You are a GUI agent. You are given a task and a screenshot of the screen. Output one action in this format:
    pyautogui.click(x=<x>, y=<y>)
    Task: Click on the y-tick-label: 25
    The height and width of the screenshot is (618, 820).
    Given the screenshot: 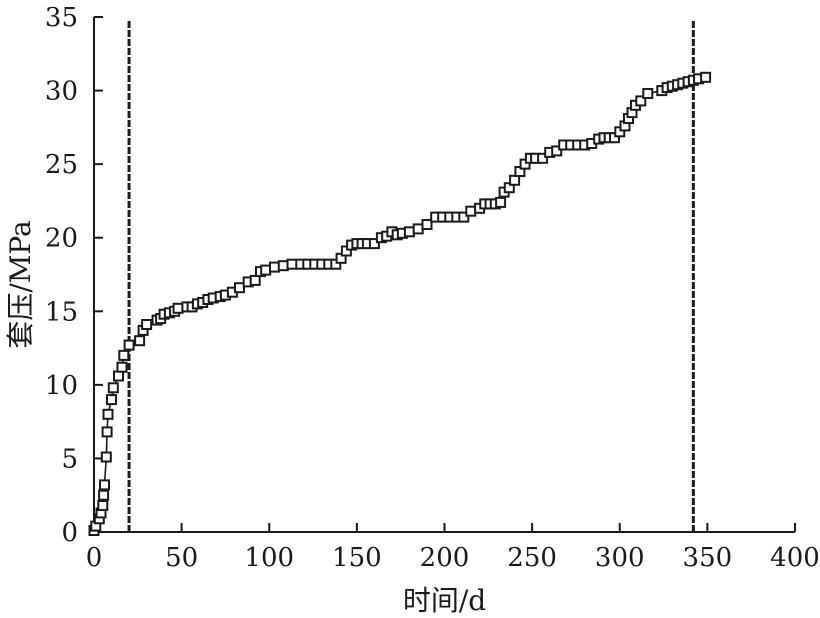 What is the action you would take?
    pyautogui.click(x=61, y=165)
    